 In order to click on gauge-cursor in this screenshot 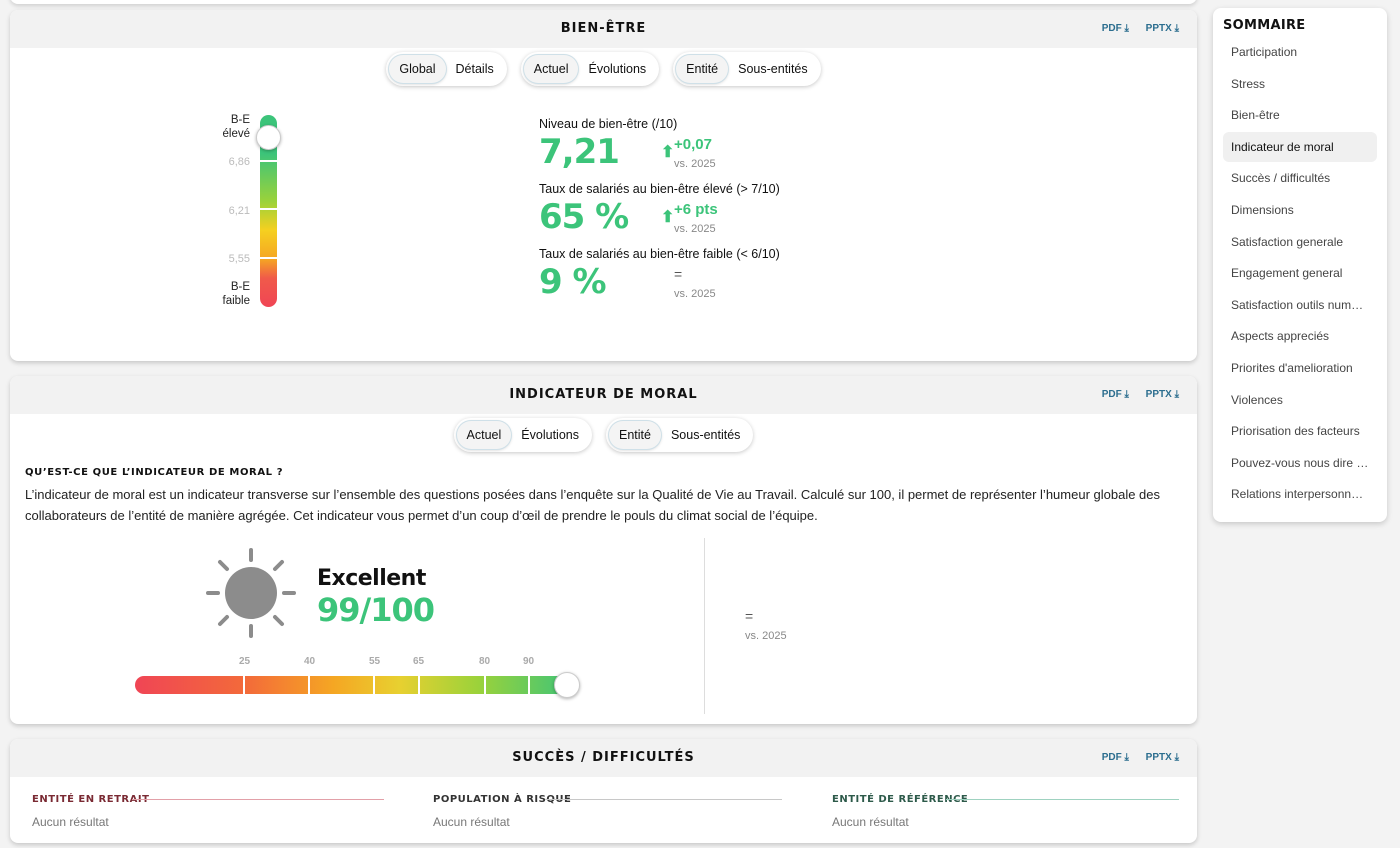, I will do `click(268, 137)`.